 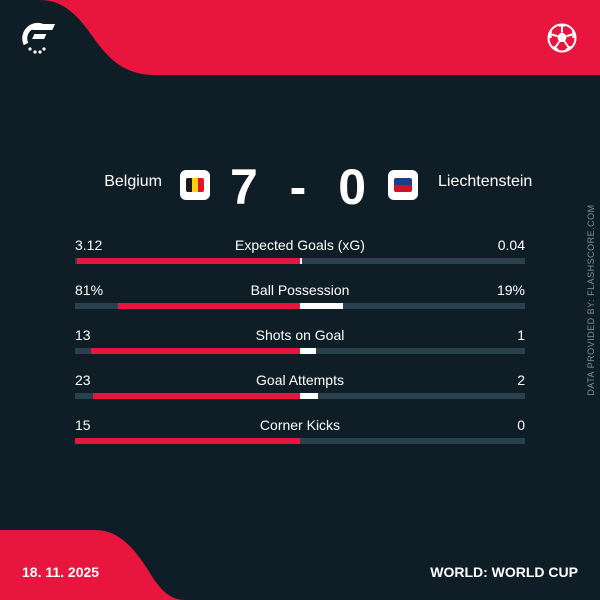 What do you see at coordinates (89, 245) in the screenshot?
I see `stat-home-value: 3.12` at bounding box center [89, 245].